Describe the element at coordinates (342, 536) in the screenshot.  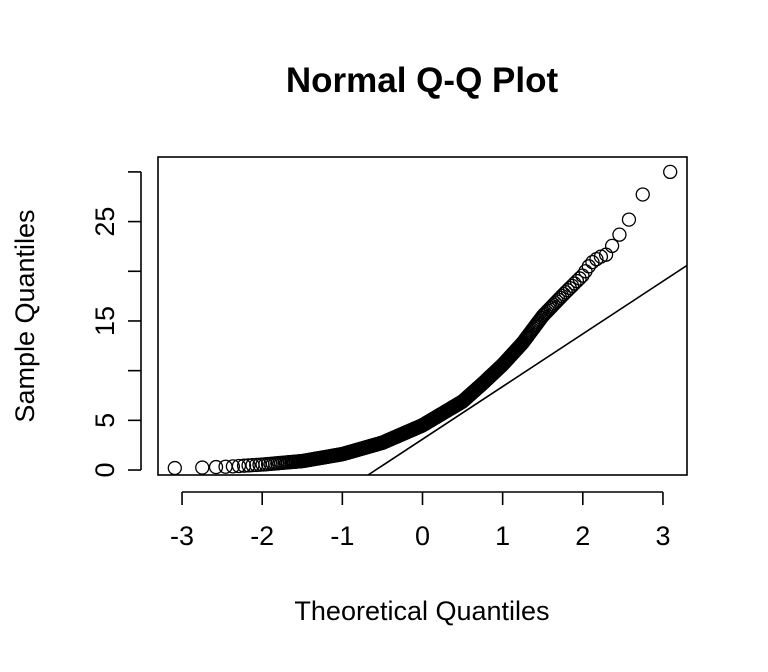
I see `x-tick-label: -1` at that location.